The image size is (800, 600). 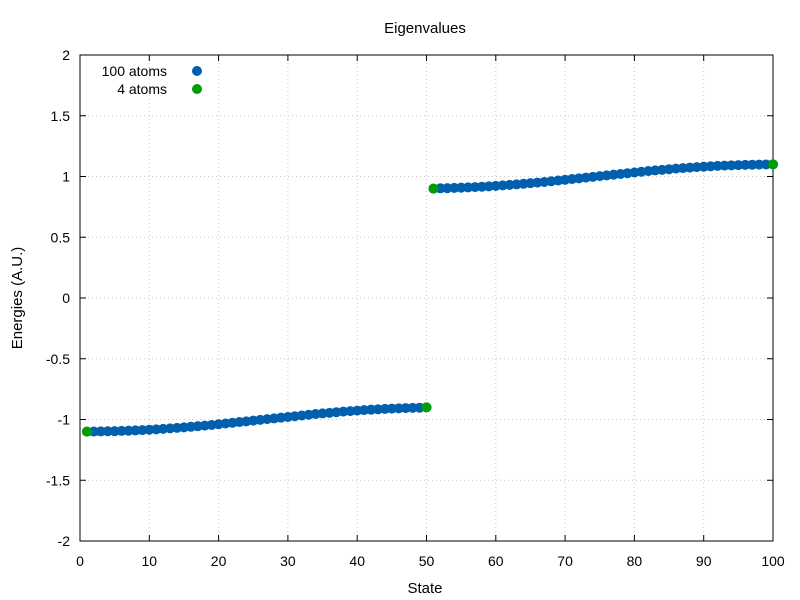 I want to click on y-tick-labels: -2 -1.5 -1 -0.5 0 0.5 1 1.5 2, so click(x=58, y=298).